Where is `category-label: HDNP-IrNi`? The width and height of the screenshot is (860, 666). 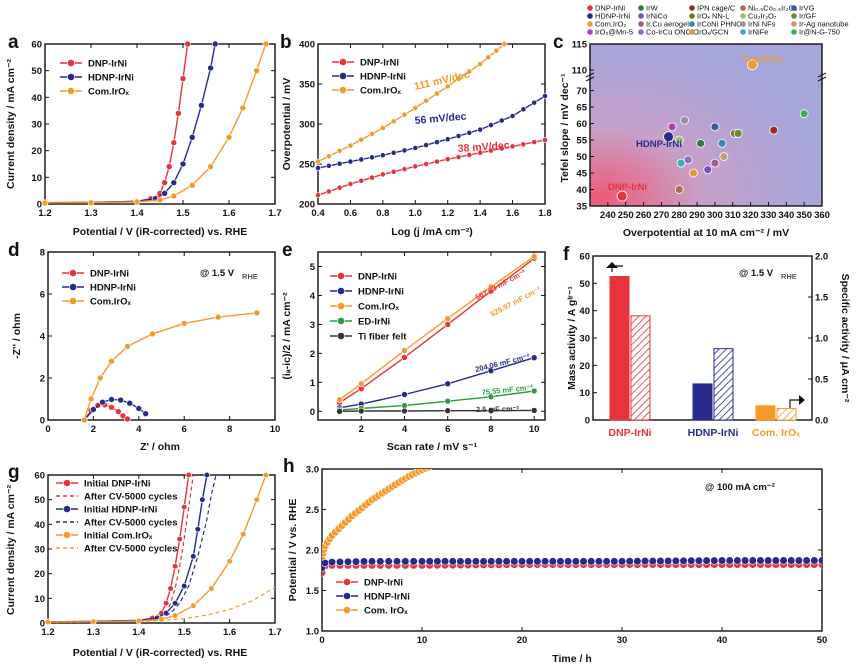 category-label: HDNP-IrNi is located at coordinates (713, 433).